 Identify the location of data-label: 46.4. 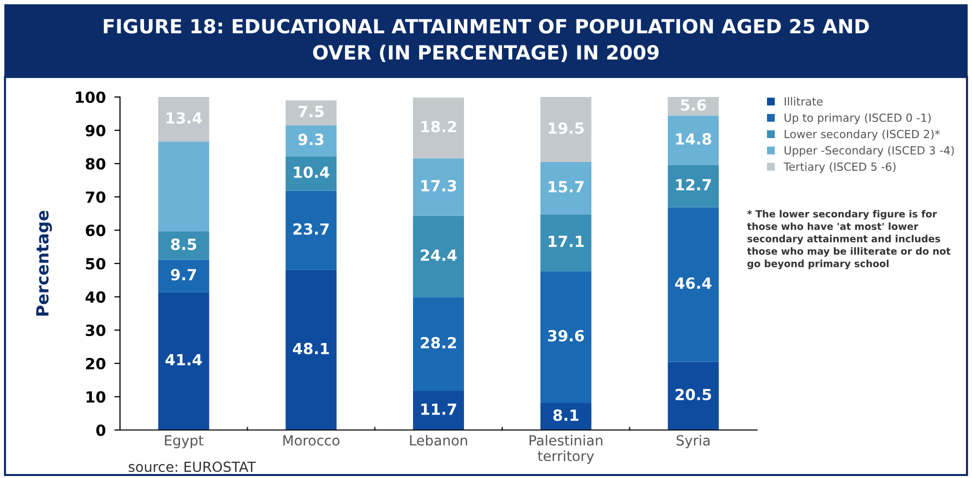
(693, 283).